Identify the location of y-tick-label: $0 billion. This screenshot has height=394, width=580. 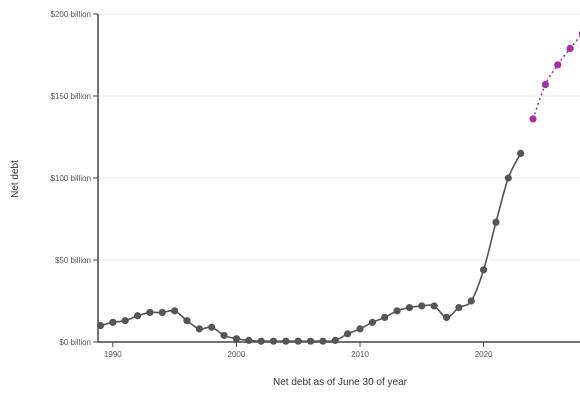
(75, 342).